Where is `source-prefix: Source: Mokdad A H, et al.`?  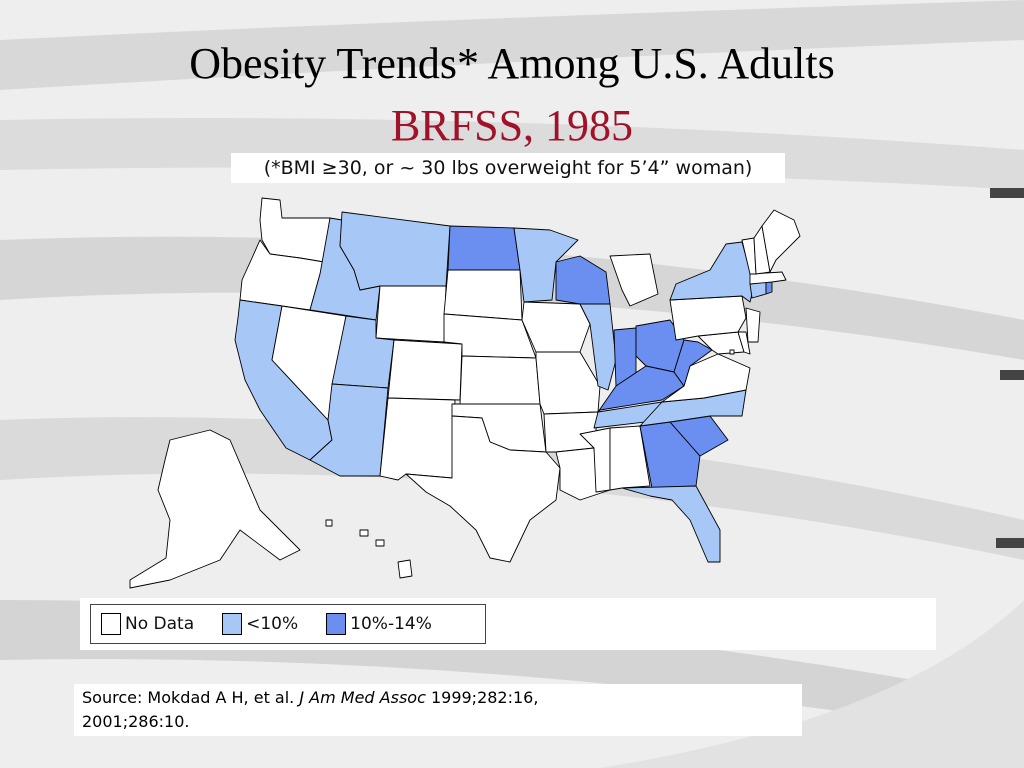
source-prefix: Source: Mokdad A H, et al. is located at coordinates (191, 697).